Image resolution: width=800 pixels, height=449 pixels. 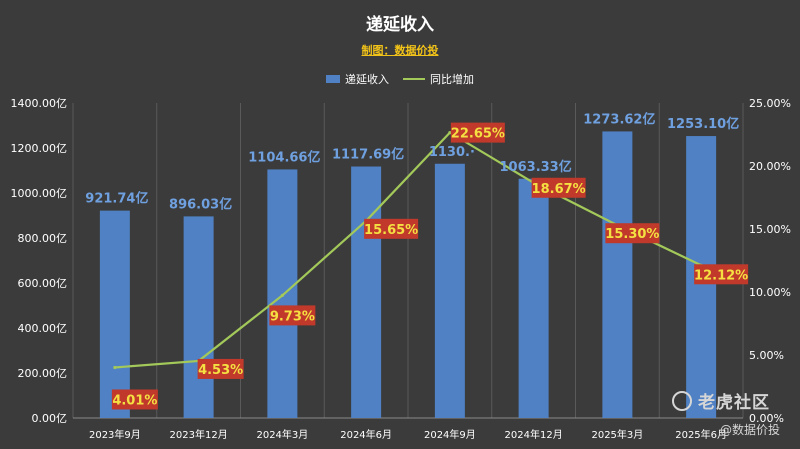 What do you see at coordinates (333, 79) in the screenshot?
I see `legend-bar-swatch` at bounding box center [333, 79].